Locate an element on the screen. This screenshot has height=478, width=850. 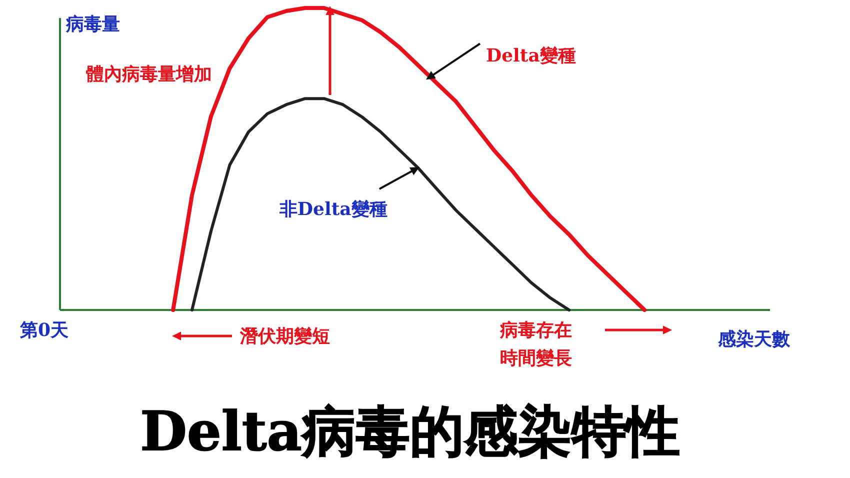
text: 非Delta變種 is located at coordinates (333, 209).